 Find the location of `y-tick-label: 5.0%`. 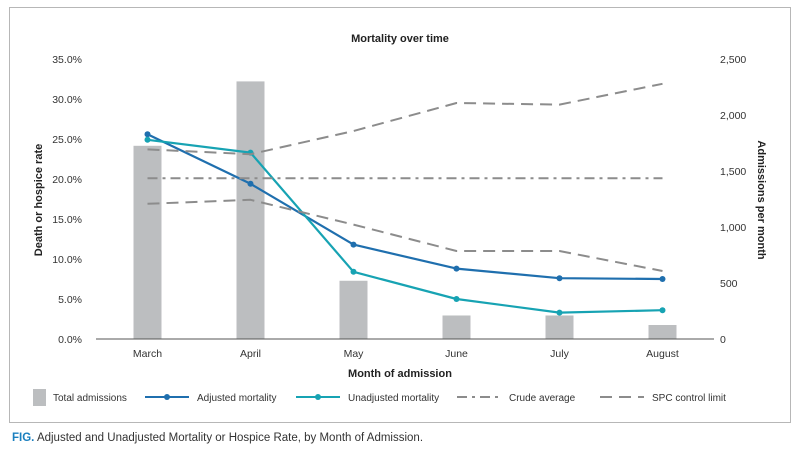

y-tick-label: 5.0% is located at coordinates (70, 300).